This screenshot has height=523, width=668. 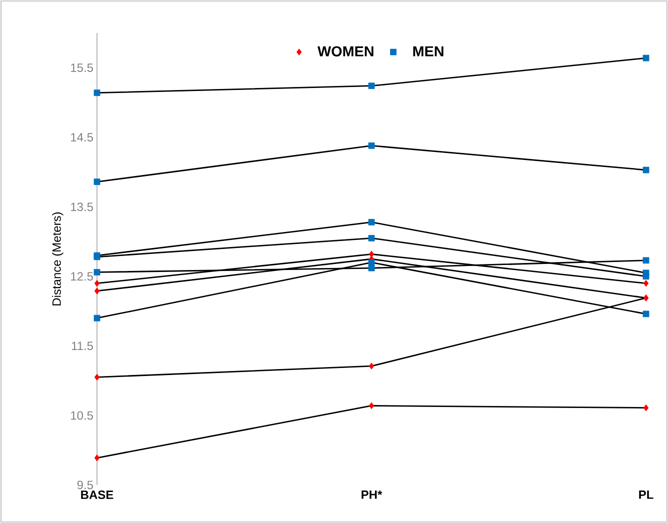 I want to click on y-tick-label: 15.5, so click(x=82, y=68).